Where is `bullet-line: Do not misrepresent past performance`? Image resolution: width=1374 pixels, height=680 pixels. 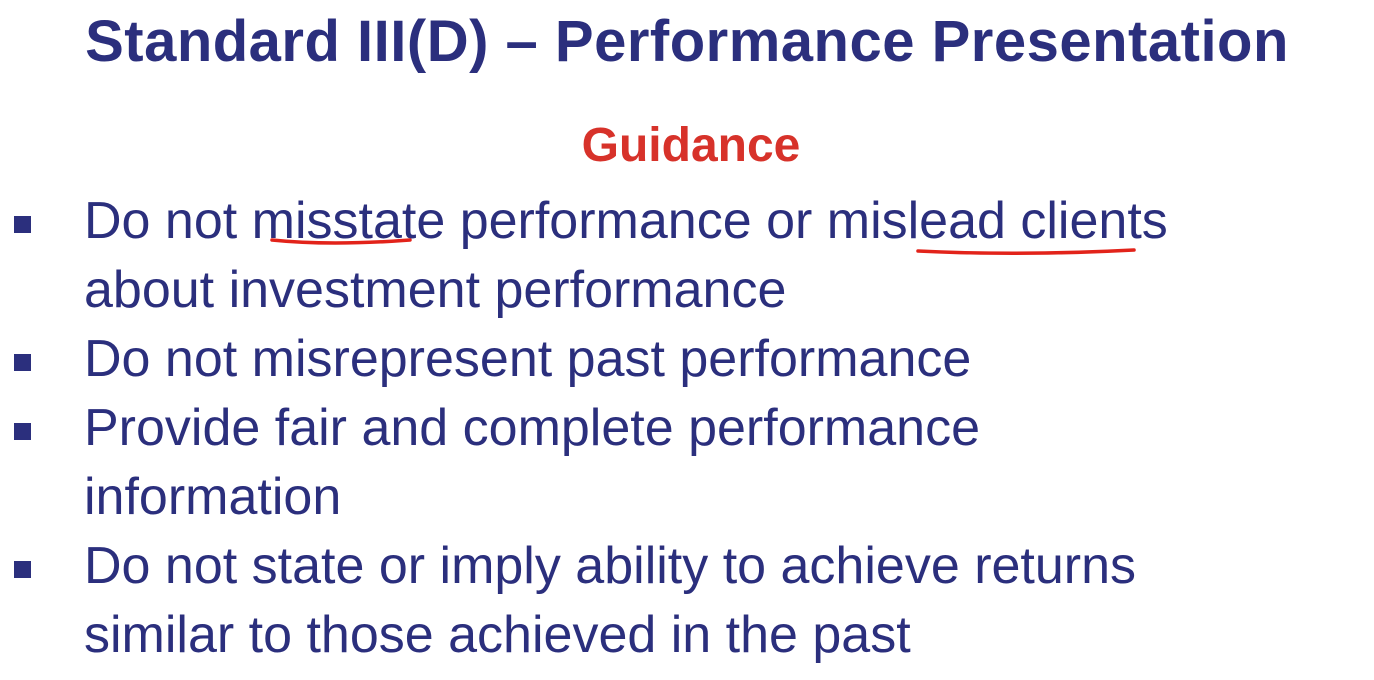 bullet-line: Do not misrepresent past performance is located at coordinates (528, 359).